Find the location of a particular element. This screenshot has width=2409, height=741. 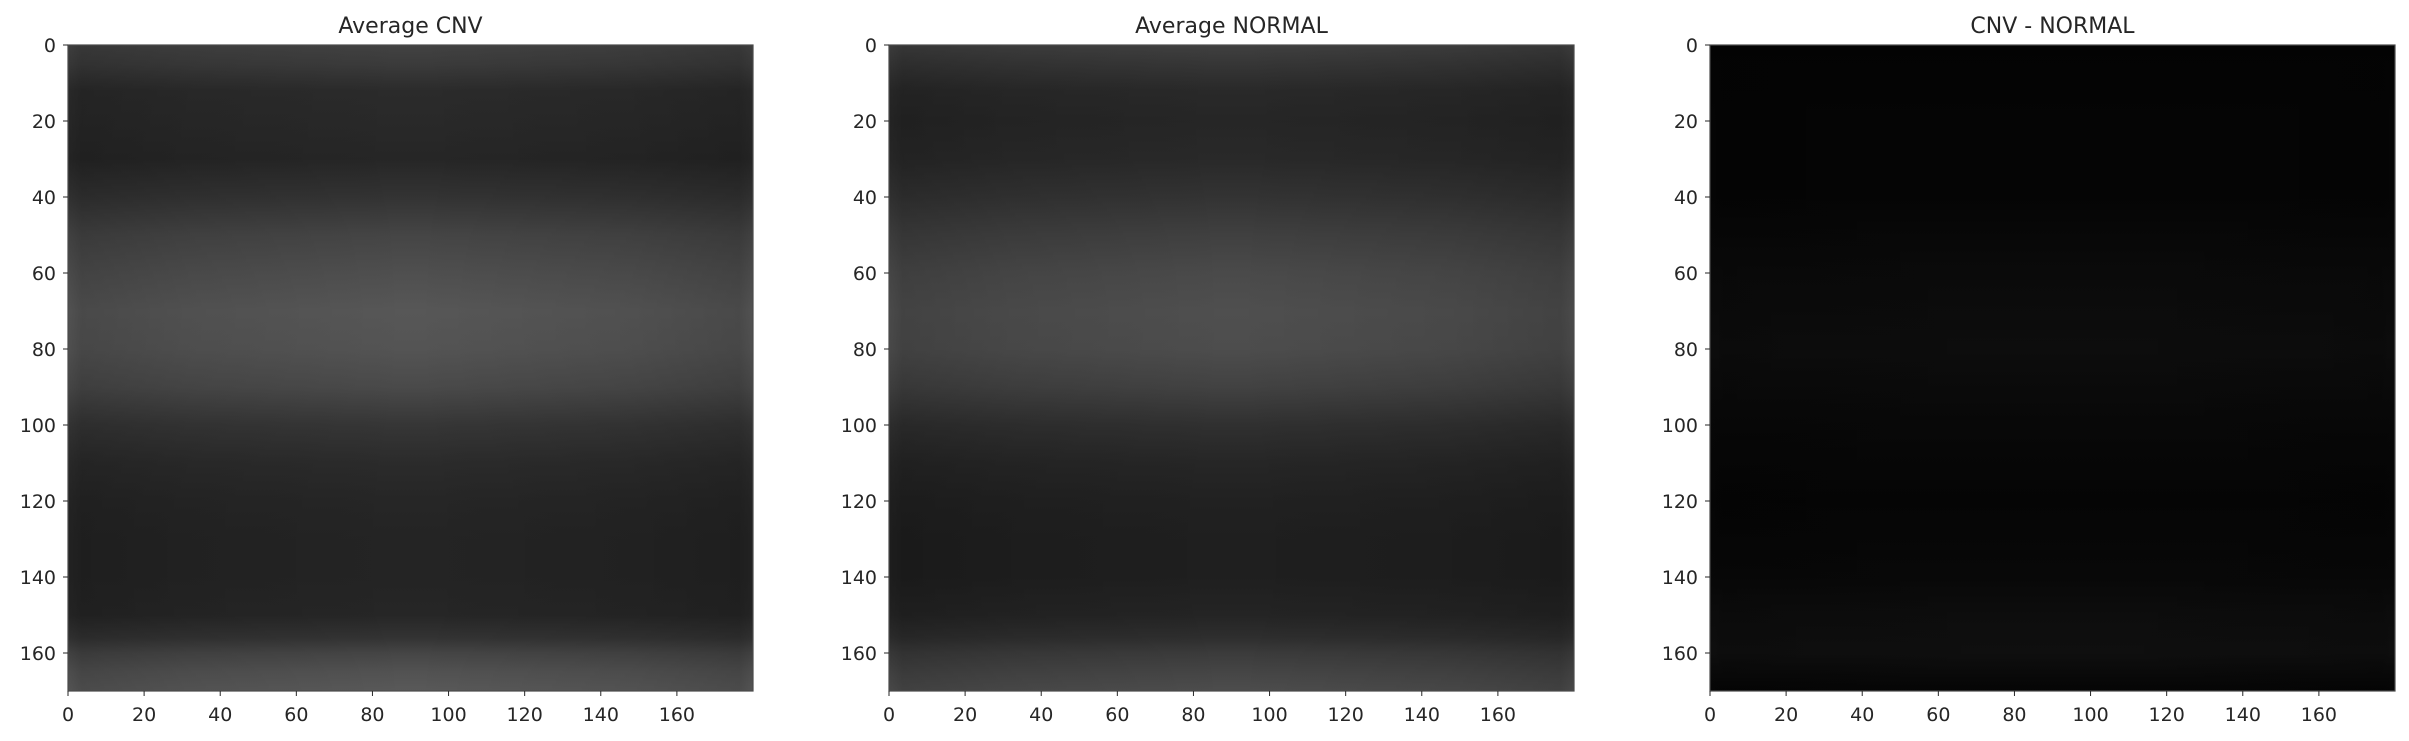

average-cnv-x-tick-label: 100 is located at coordinates (448, 715).